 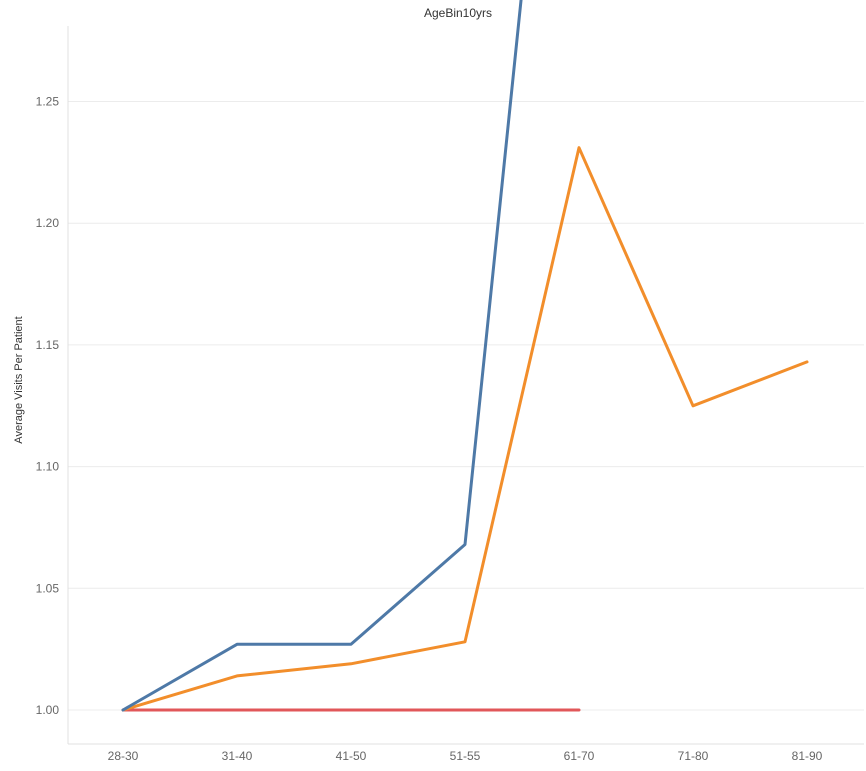 What do you see at coordinates (48, 588) in the screenshot?
I see `y-tick-label: 1.05` at bounding box center [48, 588].